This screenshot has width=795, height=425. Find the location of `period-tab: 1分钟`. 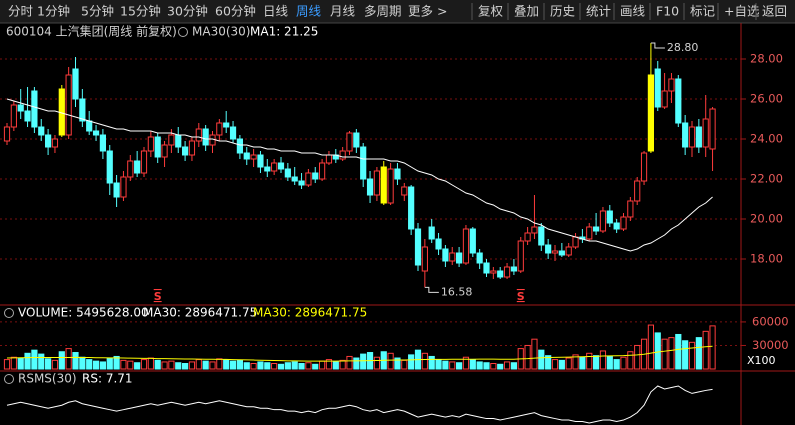

period-tab: 1分钟 is located at coordinates (53, 11).